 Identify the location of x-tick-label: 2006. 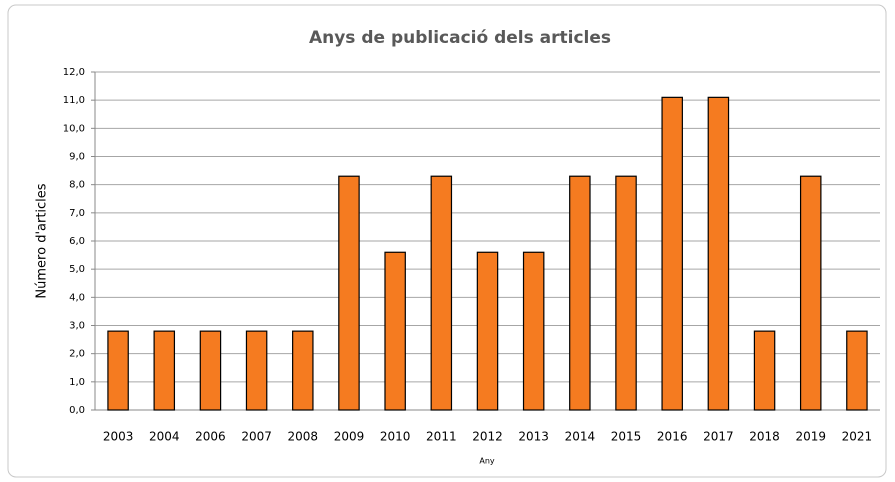
(210, 437).